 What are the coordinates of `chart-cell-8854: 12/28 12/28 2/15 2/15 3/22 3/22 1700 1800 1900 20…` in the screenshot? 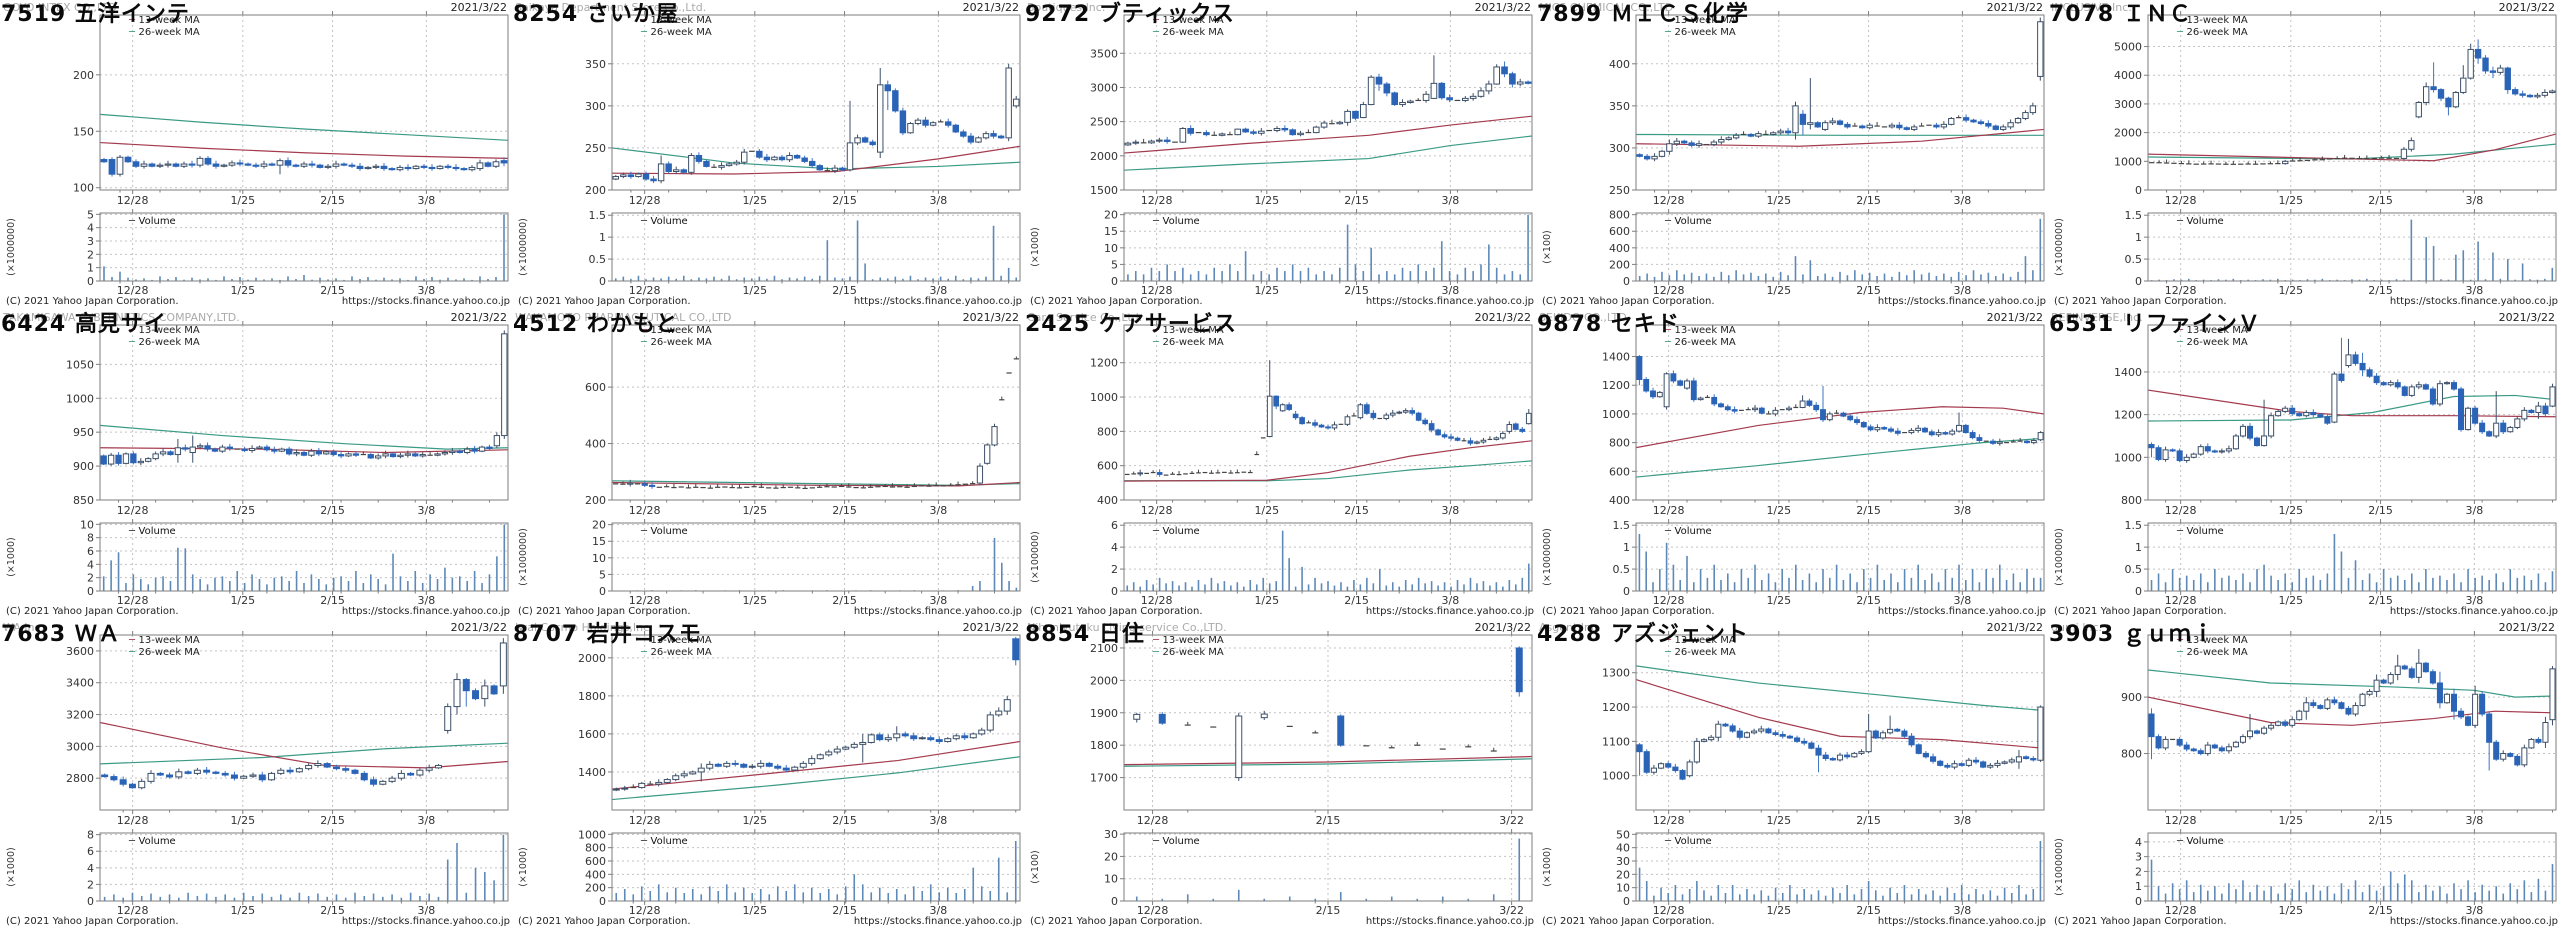 It's located at (1280, 775).